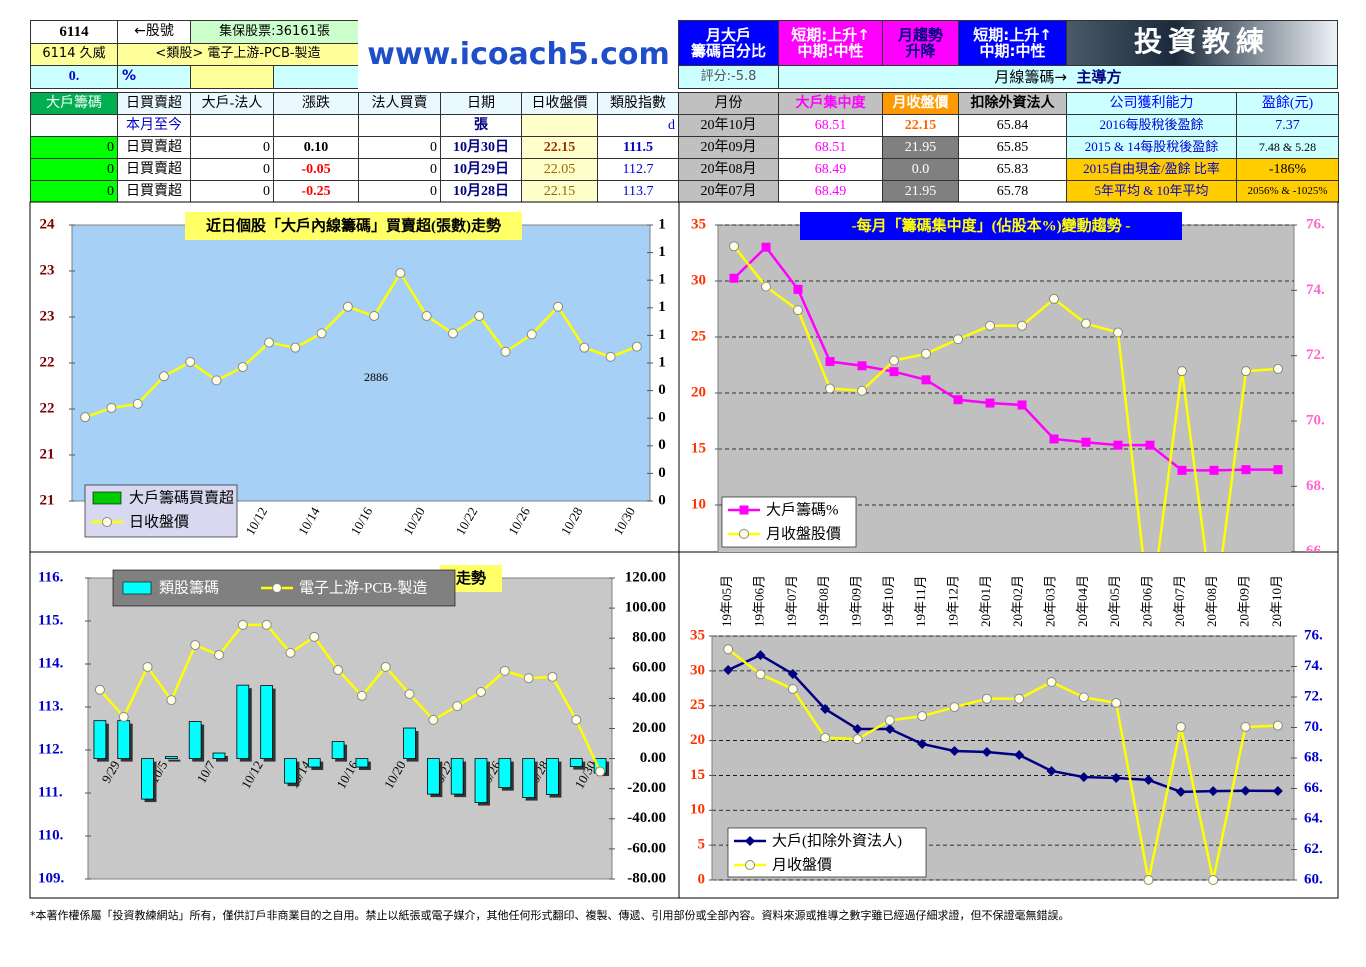 The image size is (1366, 967). I want to click on table-cell: -0.05, so click(316, 169).